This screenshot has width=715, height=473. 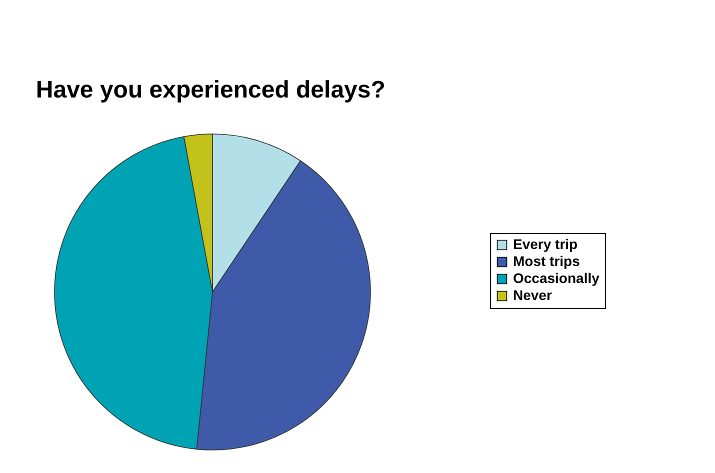 I want to click on legend-label: Occasionally, so click(x=556, y=278).